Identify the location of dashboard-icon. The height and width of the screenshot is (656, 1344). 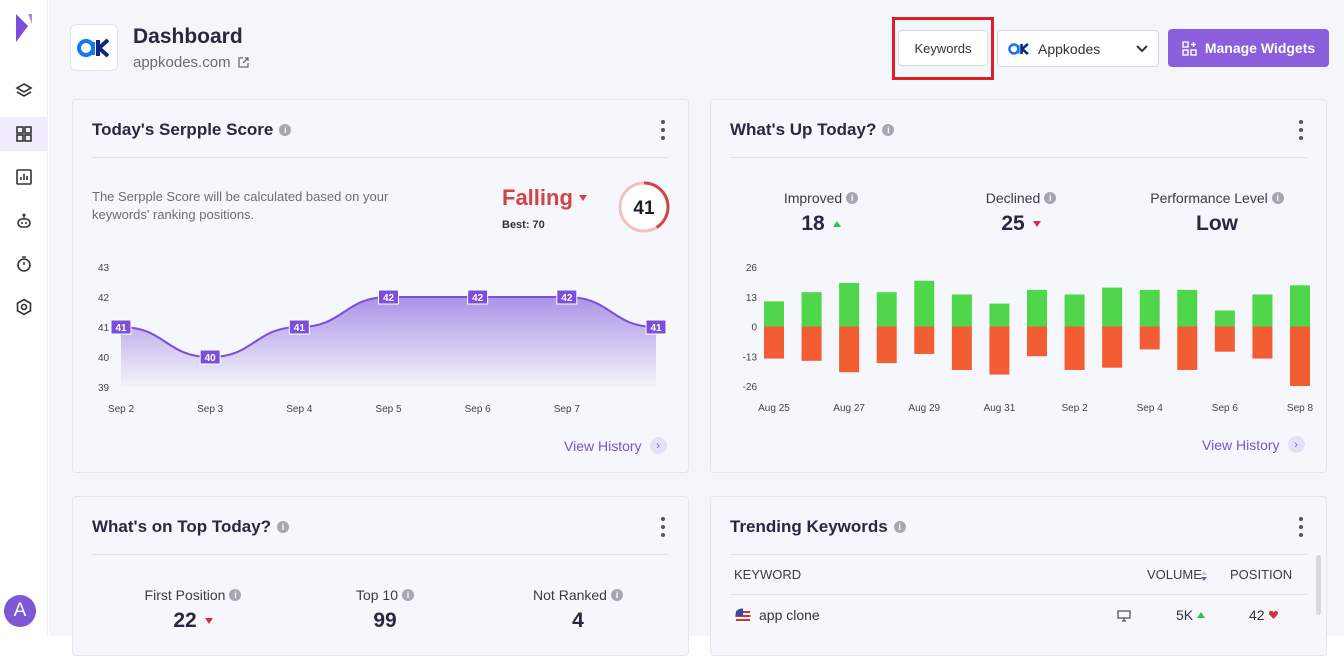
(24, 134).